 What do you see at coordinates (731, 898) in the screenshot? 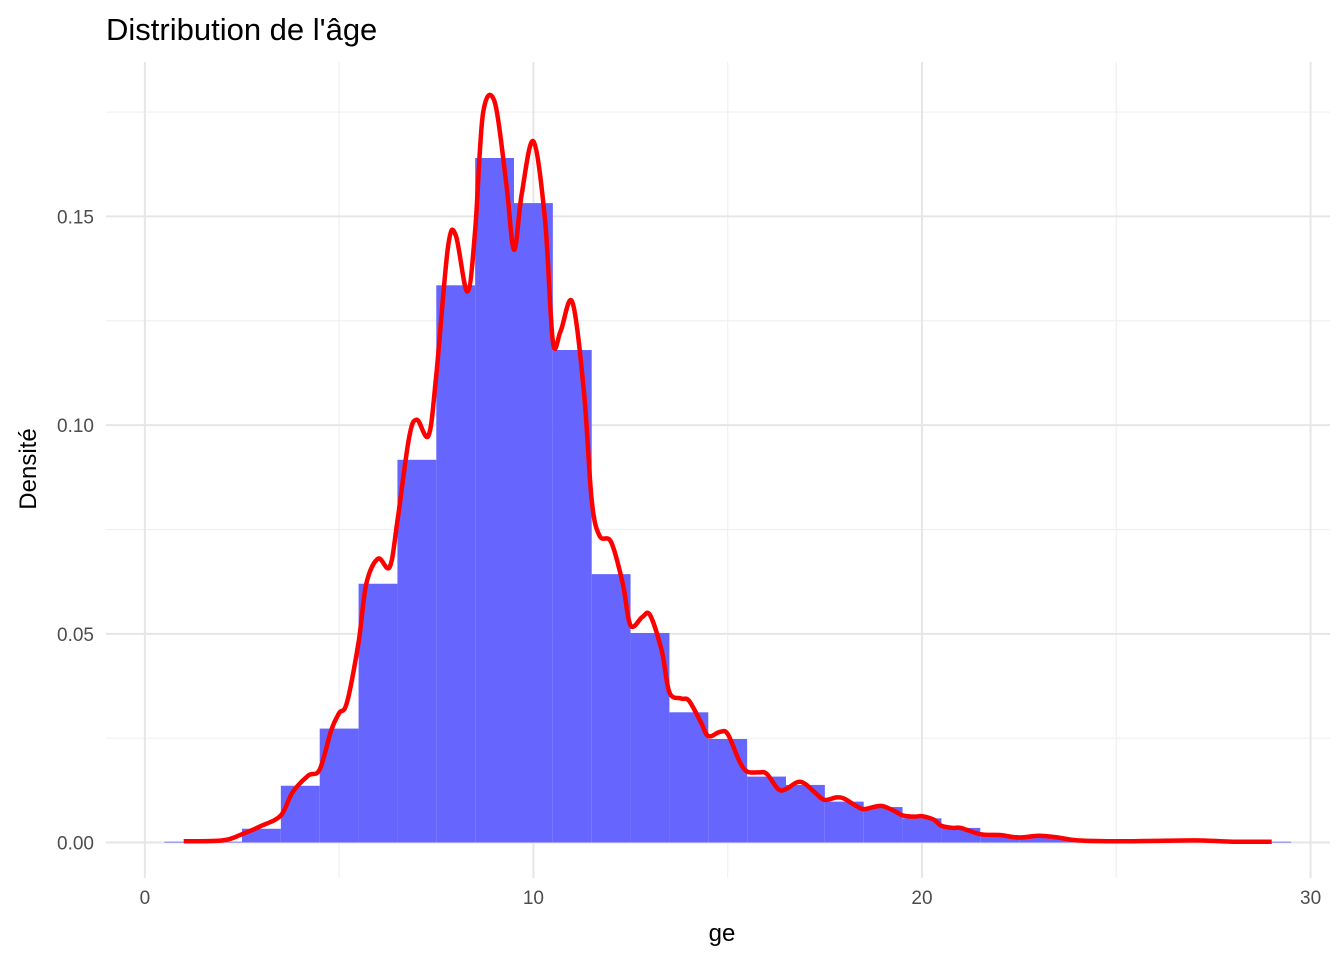
I see `x-axis-tick-labels: 0 10 20 30` at bounding box center [731, 898].